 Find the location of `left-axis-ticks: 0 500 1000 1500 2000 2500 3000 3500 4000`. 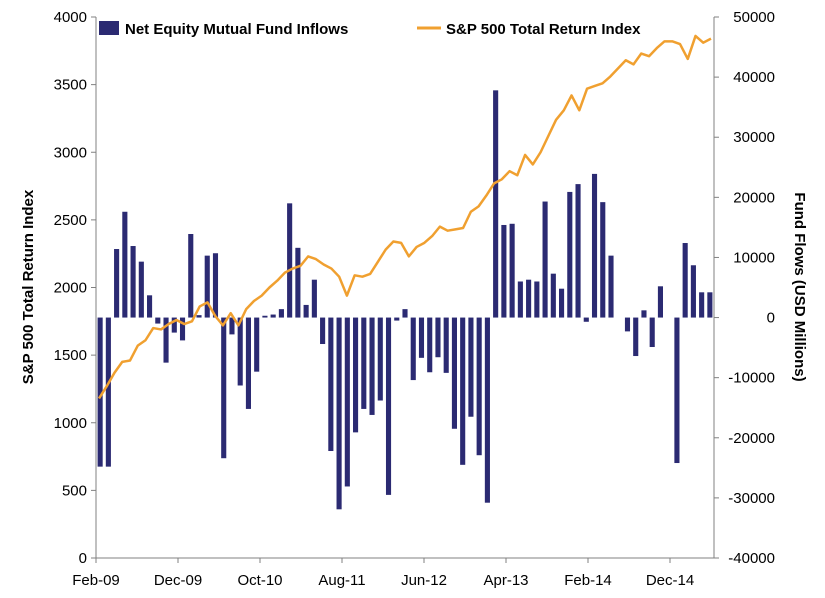

left-axis-ticks: 0 500 1000 1500 2000 2500 3000 3500 4000 is located at coordinates (75, 288).